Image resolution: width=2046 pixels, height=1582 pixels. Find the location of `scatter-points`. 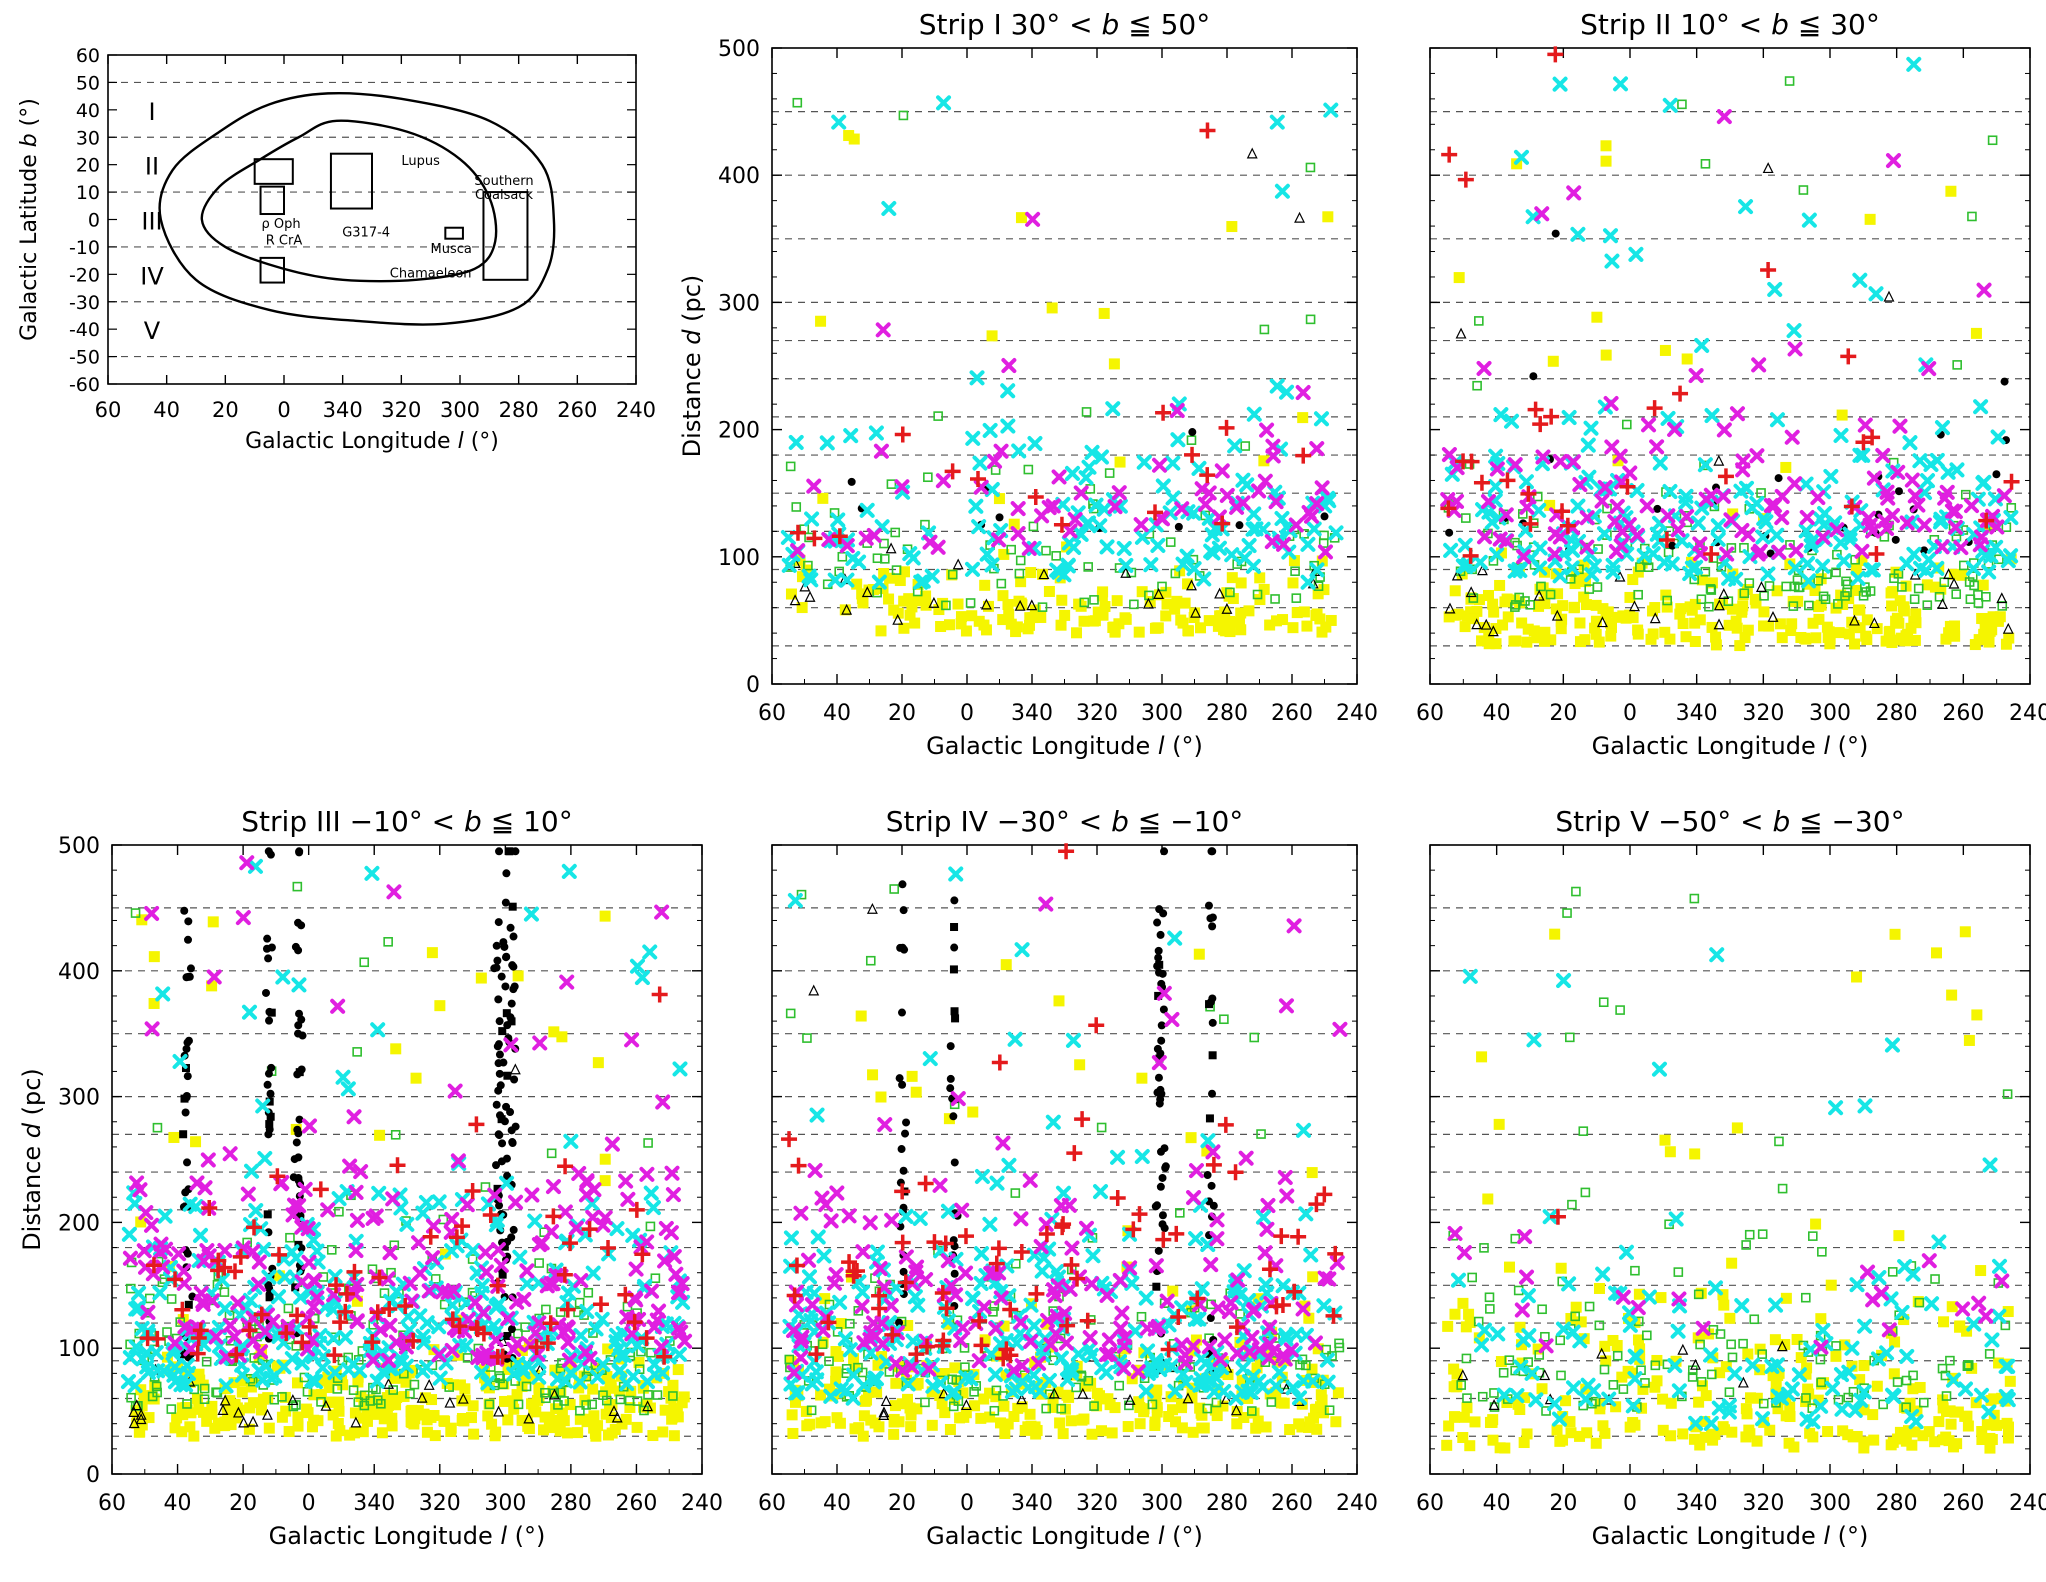

scatter-points is located at coordinates (406, 1144).